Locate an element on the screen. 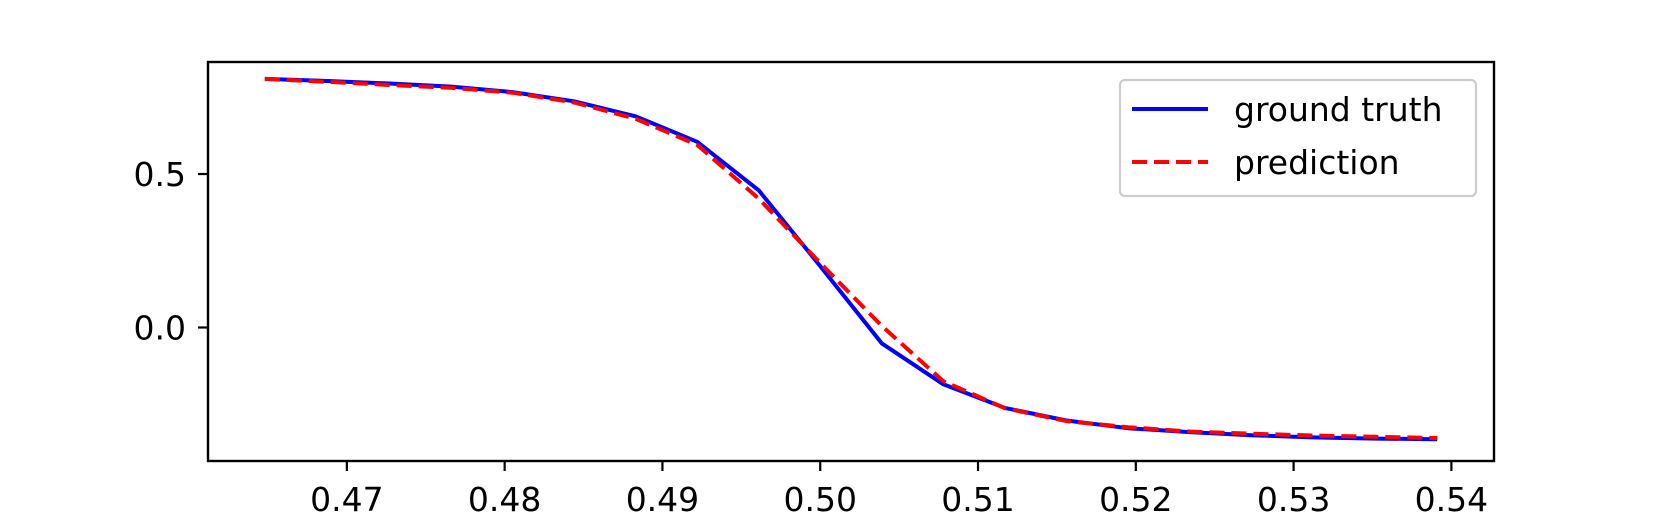 This screenshot has width=1660, height=519. y-axis: 0.0 0.5 is located at coordinates (171, 251).